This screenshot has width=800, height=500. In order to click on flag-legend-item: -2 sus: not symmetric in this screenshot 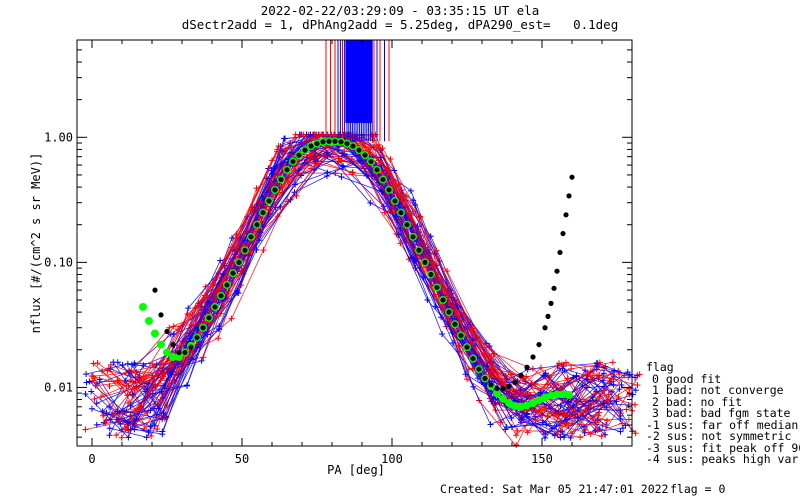, I will do `click(719, 436)`.